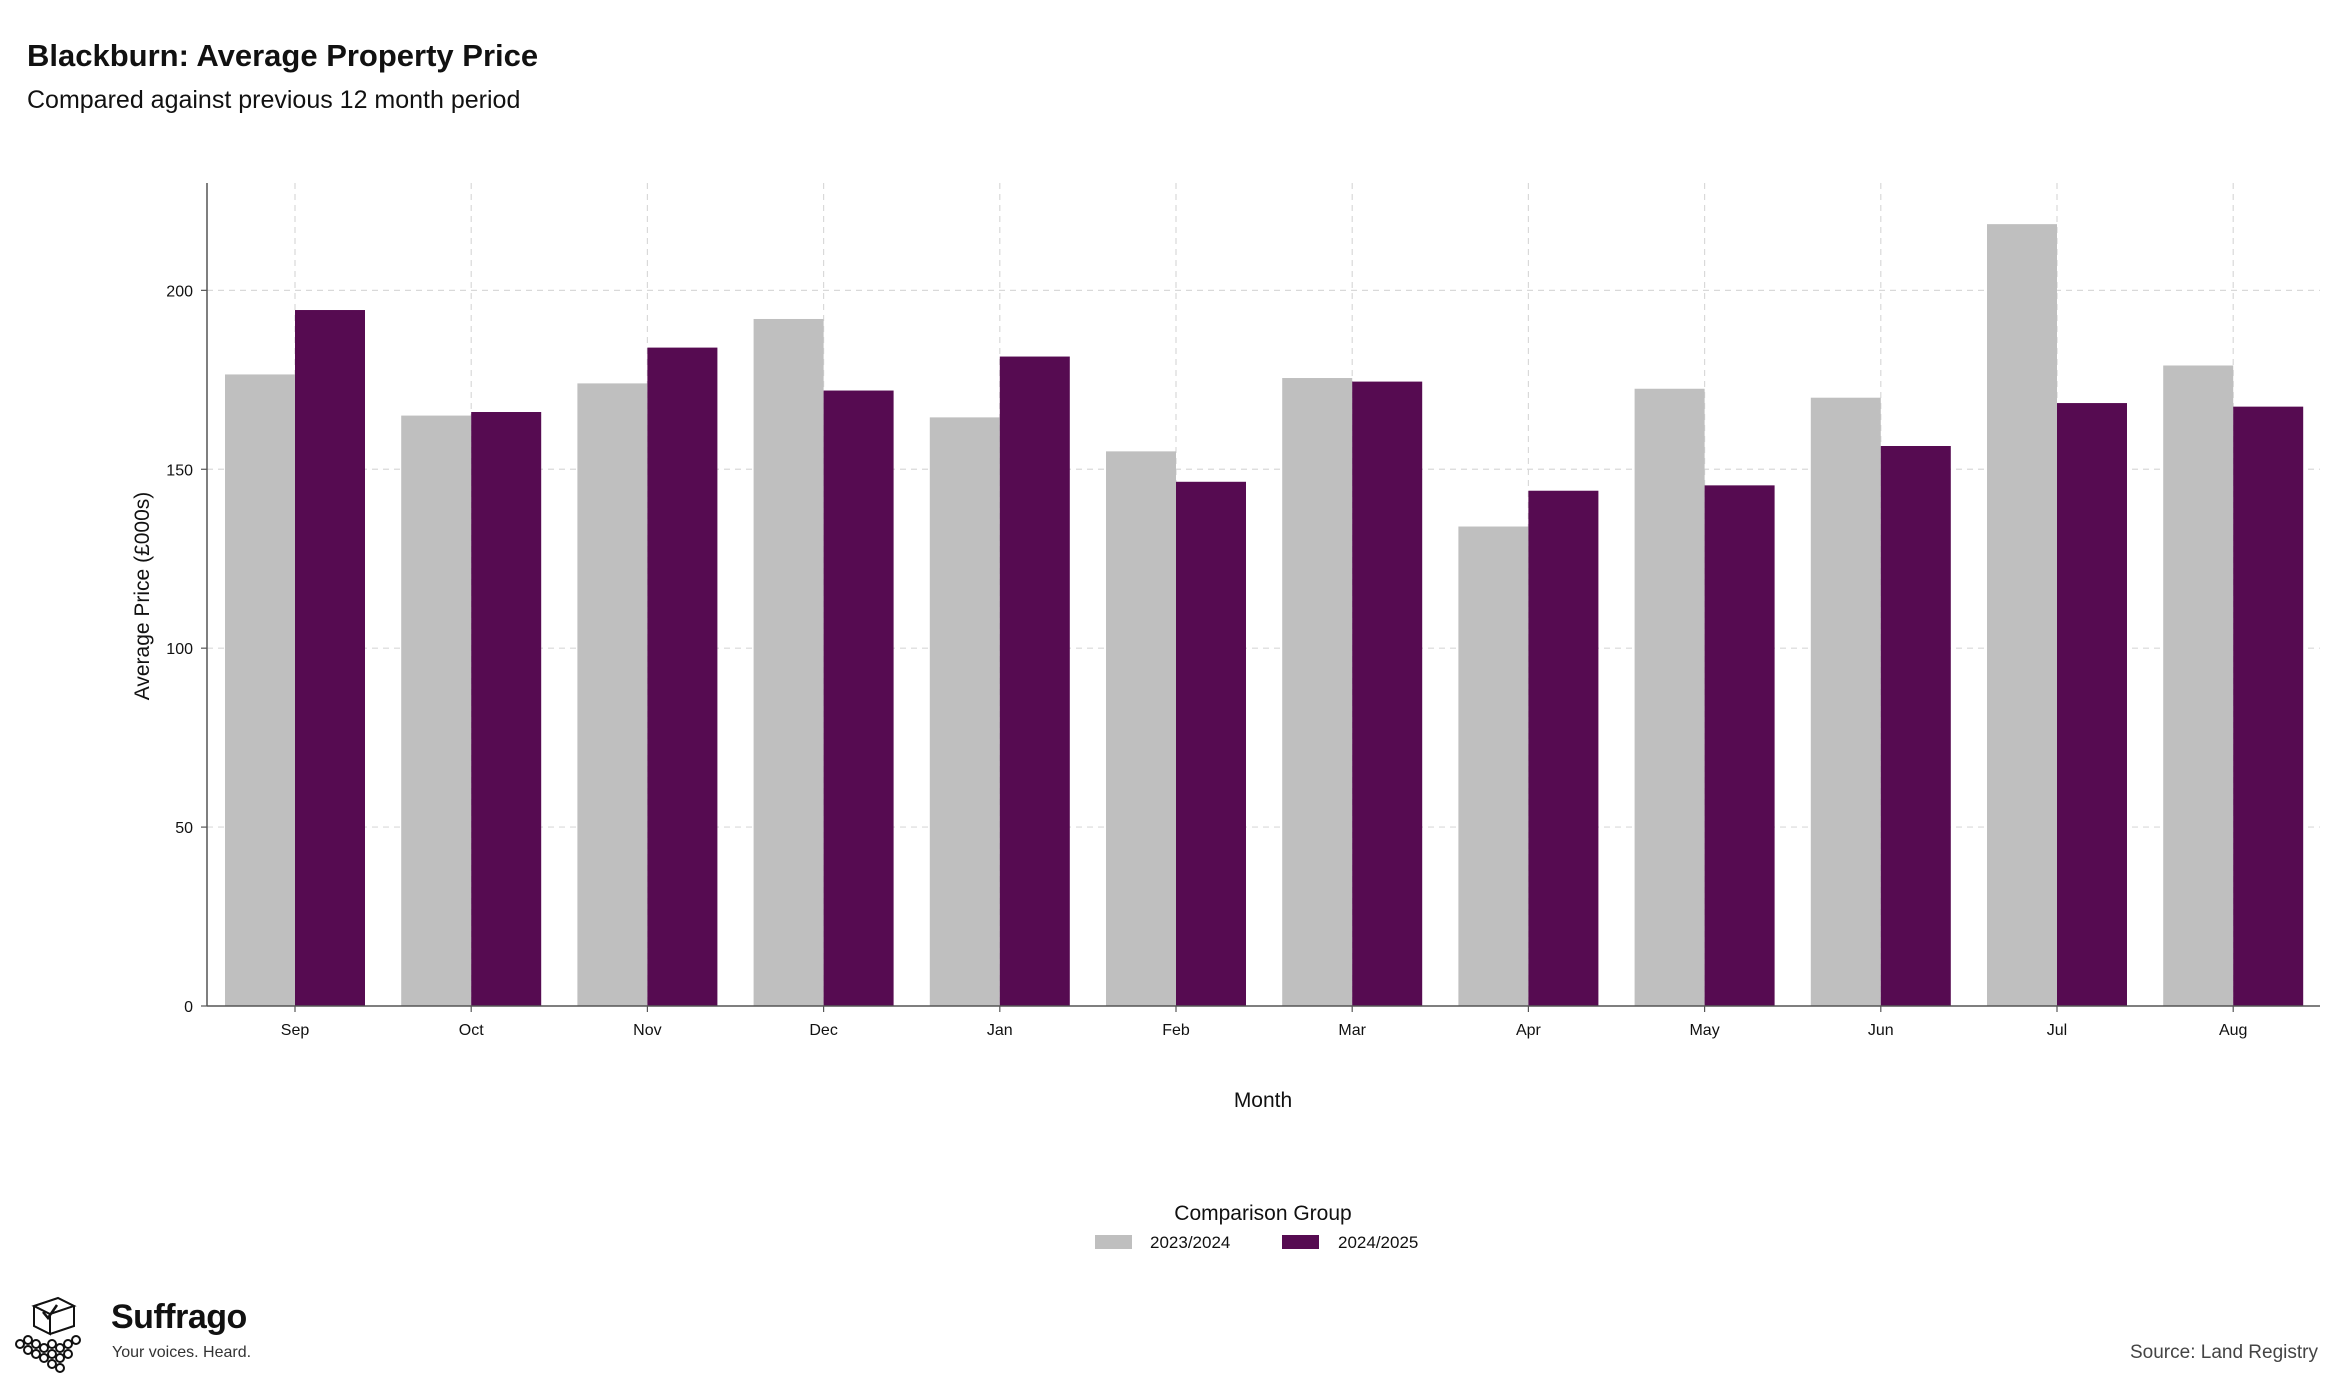 The width and height of the screenshot is (2334, 1388). I want to click on bar-2023-2024-nov, so click(612, 695).